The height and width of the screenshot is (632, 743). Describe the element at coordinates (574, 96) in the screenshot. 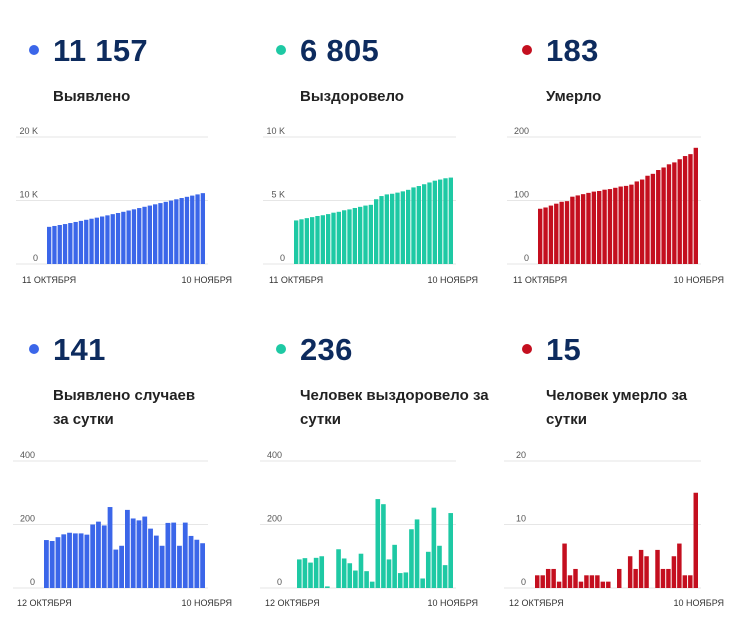

I see `stat-label: Умерло` at that location.